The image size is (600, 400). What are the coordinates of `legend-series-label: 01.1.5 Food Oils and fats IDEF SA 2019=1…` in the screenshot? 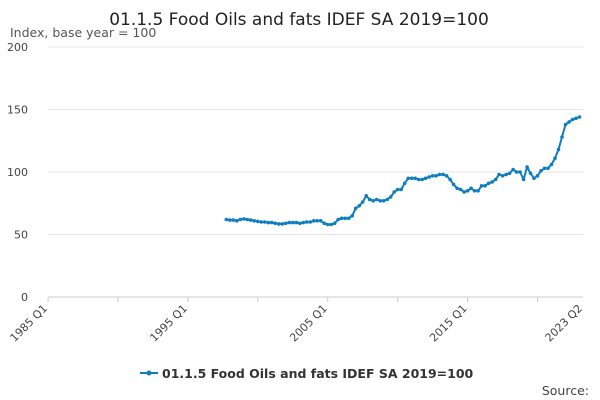 It's located at (318, 373).